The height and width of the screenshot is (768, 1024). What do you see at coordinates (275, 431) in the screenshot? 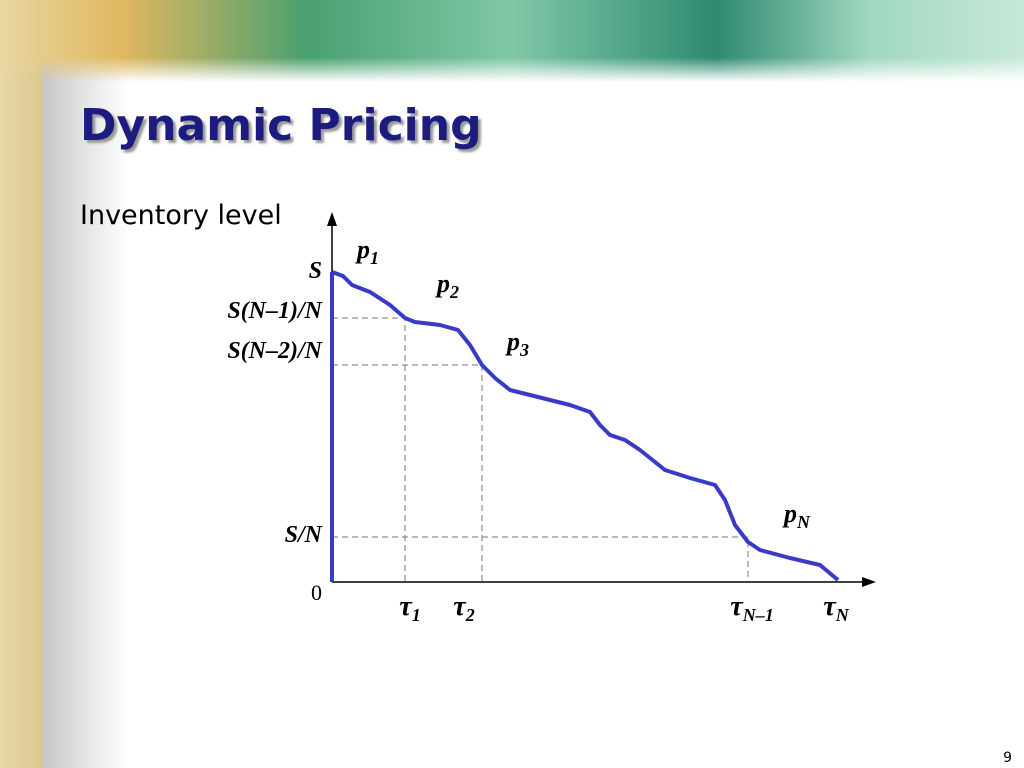
I see `y-labels: S S(N–1)/N S(N–2)/N S/N 0` at bounding box center [275, 431].